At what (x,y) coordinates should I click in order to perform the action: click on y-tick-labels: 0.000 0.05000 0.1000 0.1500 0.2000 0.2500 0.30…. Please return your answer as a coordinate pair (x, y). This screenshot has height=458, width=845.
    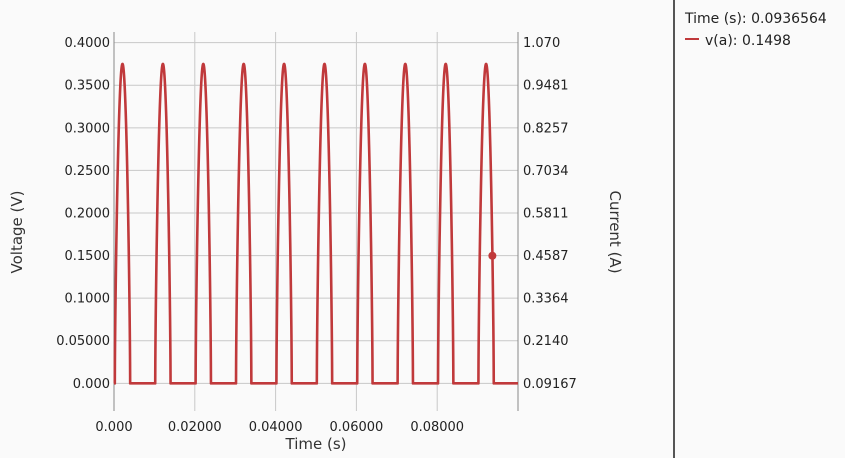
    Looking at the image, I should click on (83, 214).